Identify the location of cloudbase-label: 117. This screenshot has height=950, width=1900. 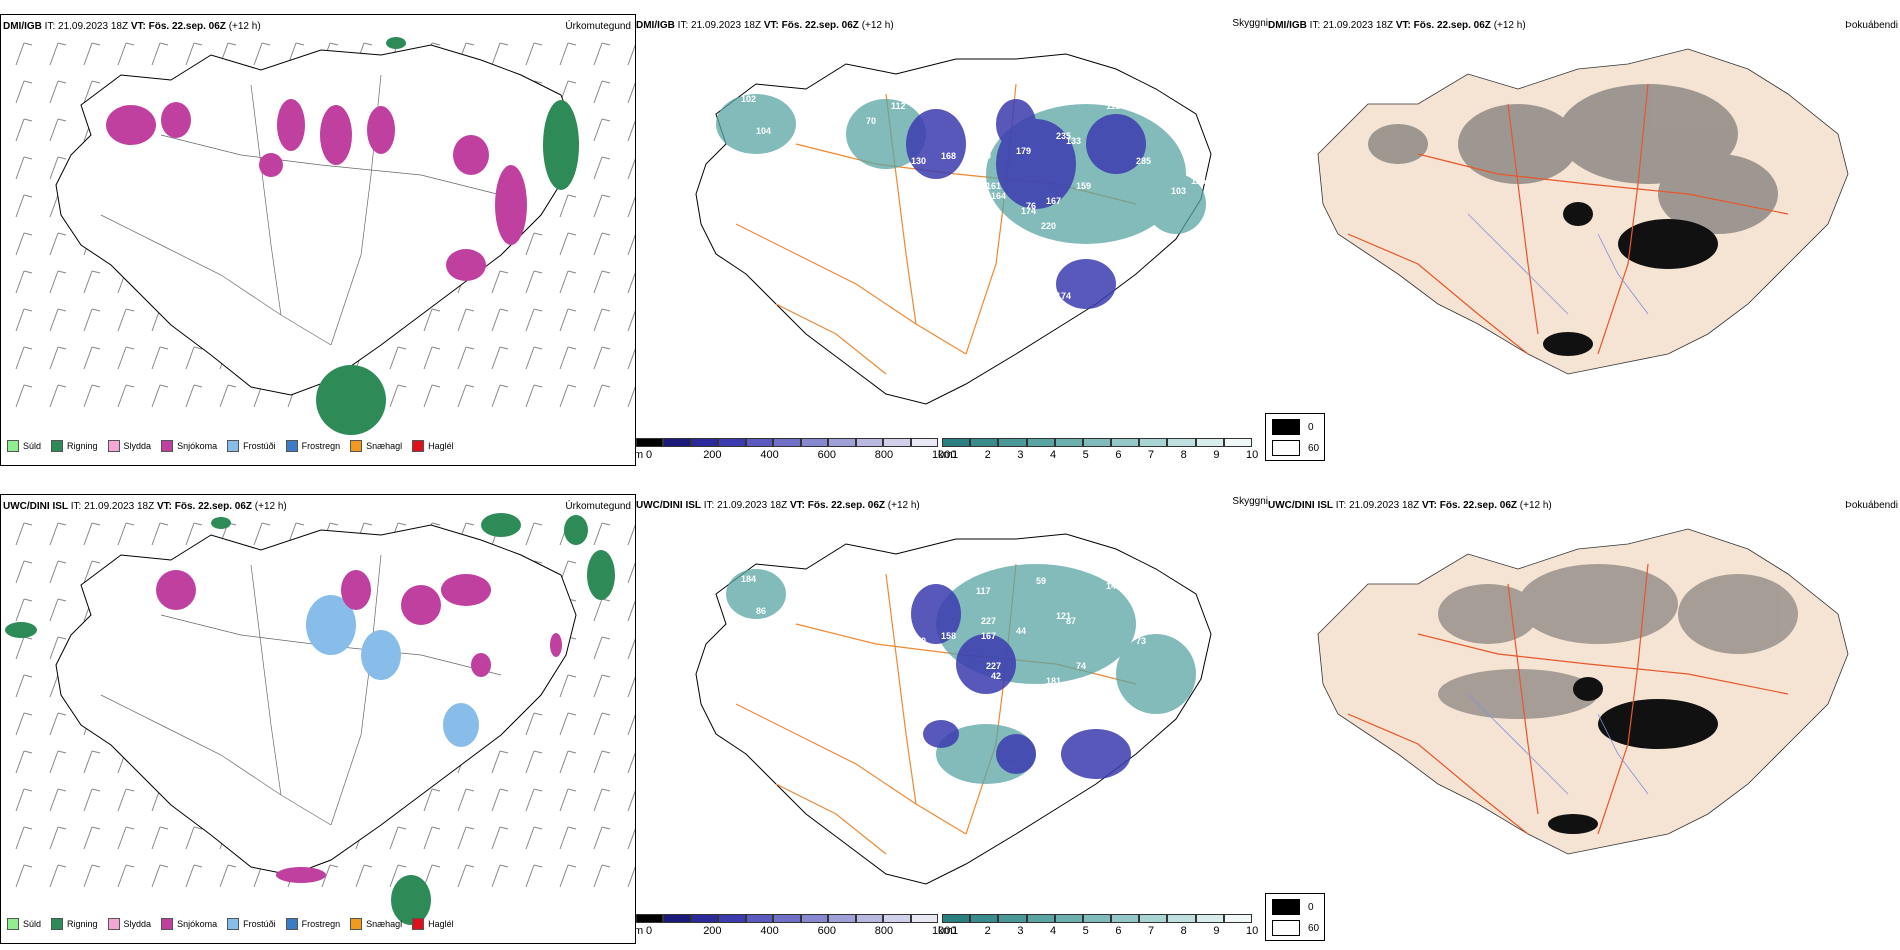
(983, 591).